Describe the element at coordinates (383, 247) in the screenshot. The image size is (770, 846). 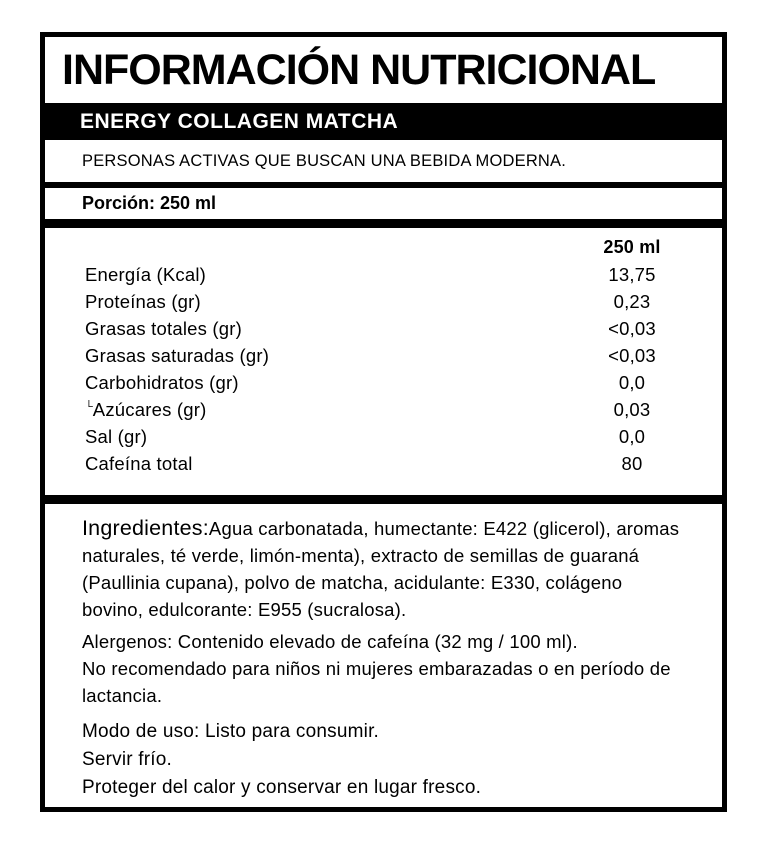
I see `table-header-row: 250 ml` at that location.